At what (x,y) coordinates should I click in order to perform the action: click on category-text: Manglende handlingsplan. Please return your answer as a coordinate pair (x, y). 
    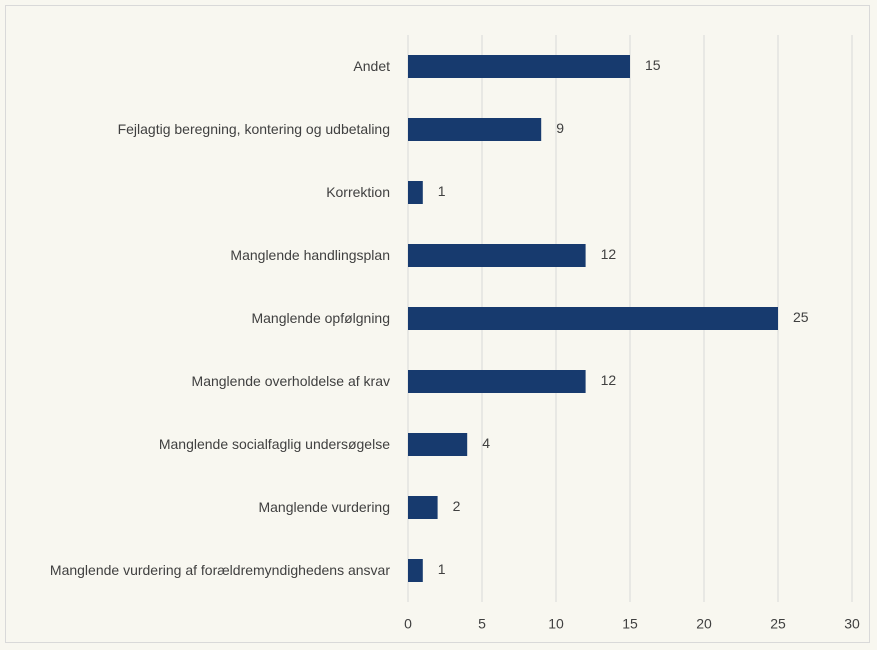
    Looking at the image, I should click on (310, 255).